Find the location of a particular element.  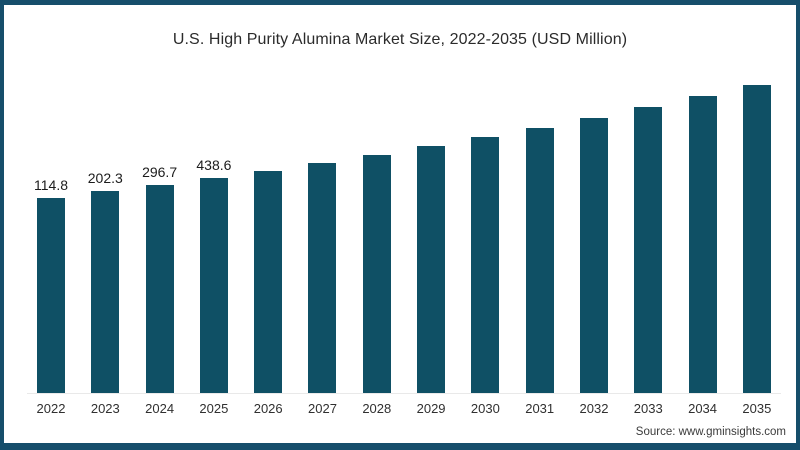

year-label: 2023 is located at coordinates (105, 408).